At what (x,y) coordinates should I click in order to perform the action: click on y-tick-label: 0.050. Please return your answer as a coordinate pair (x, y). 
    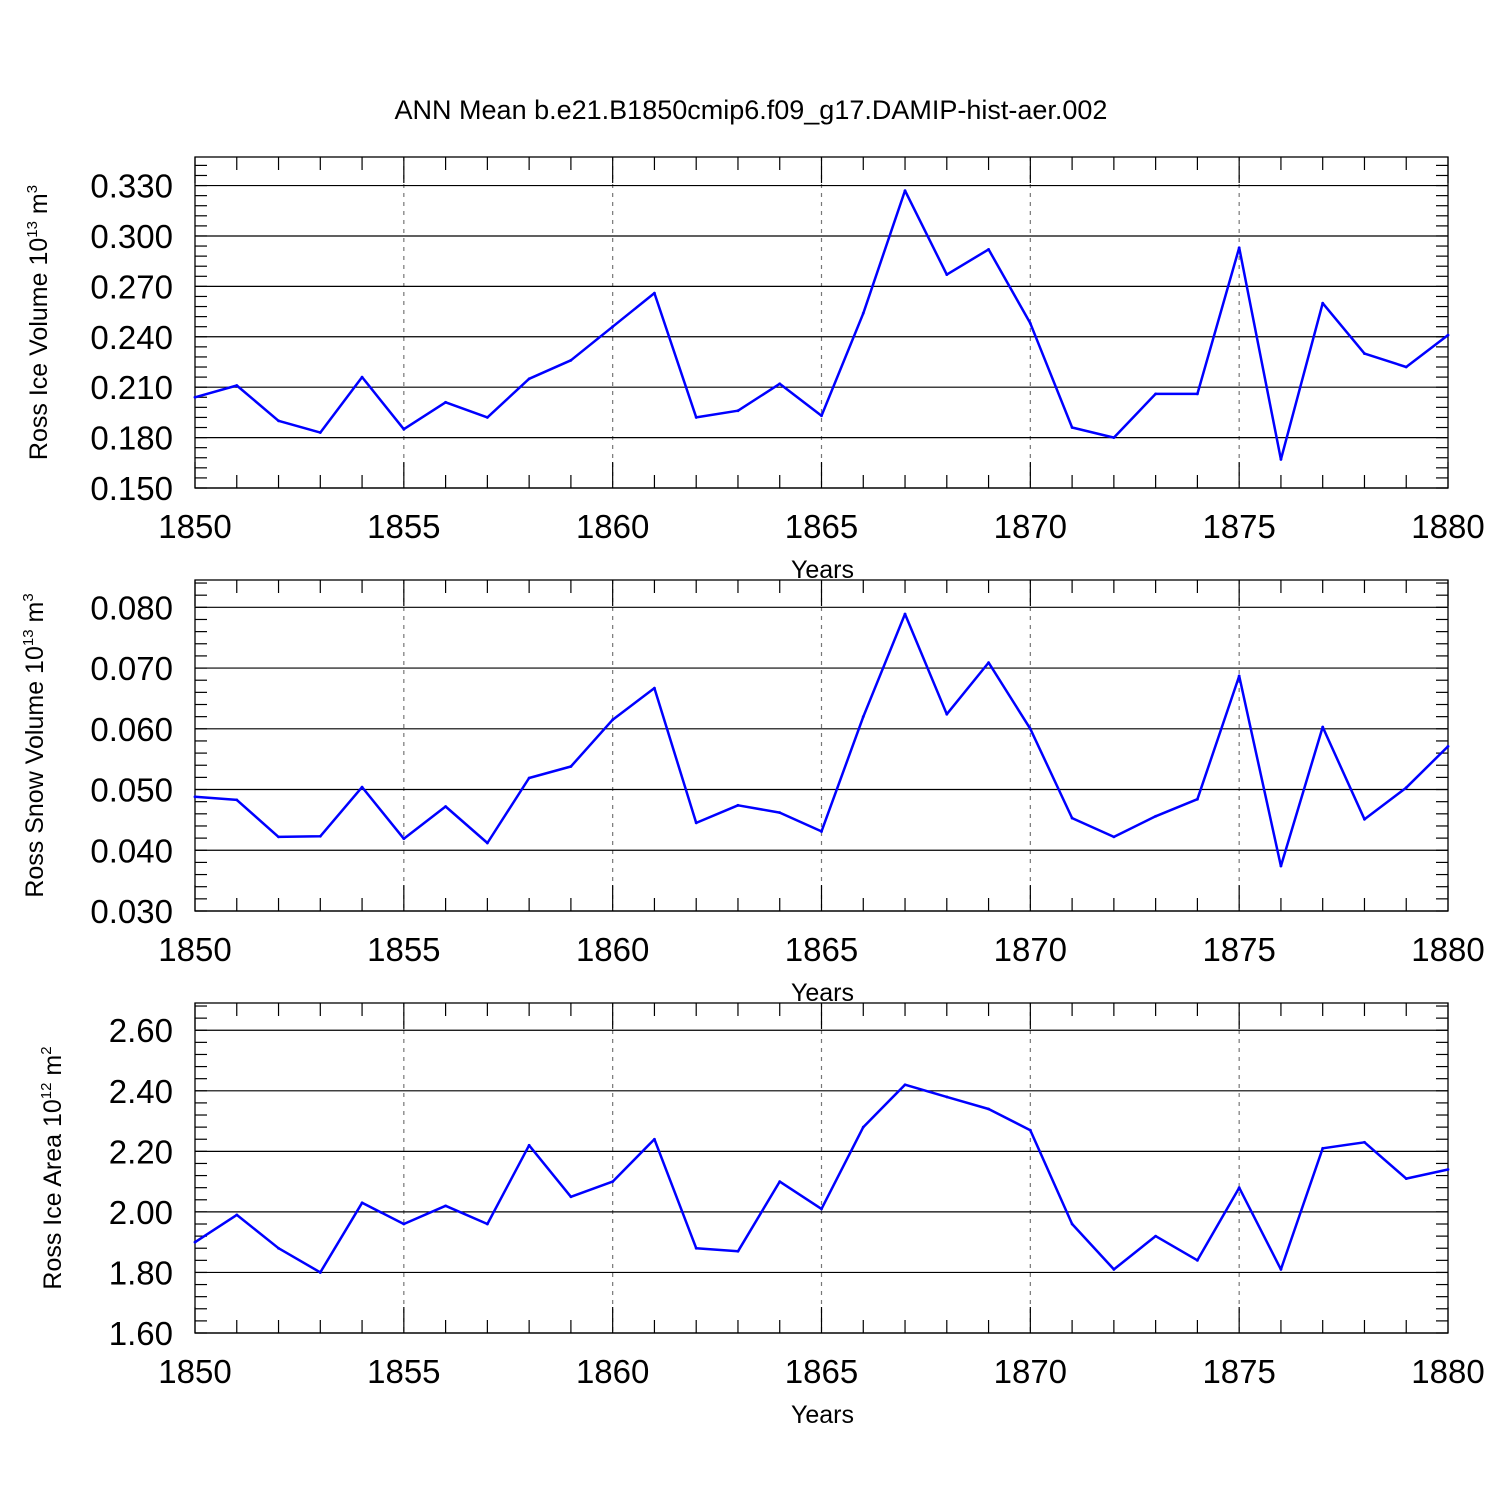
    Looking at the image, I should click on (131, 790).